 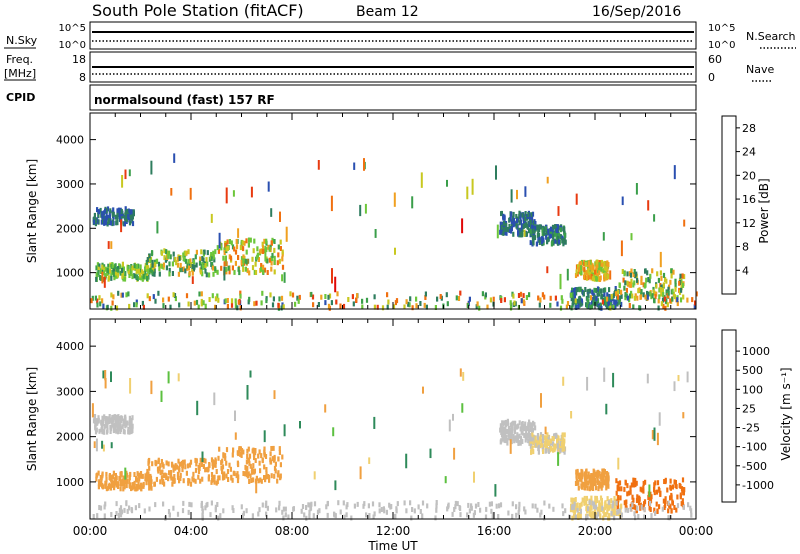 I want to click on velocity-colorbar-label: Velocity [m s⁻¹], so click(x=786, y=413).